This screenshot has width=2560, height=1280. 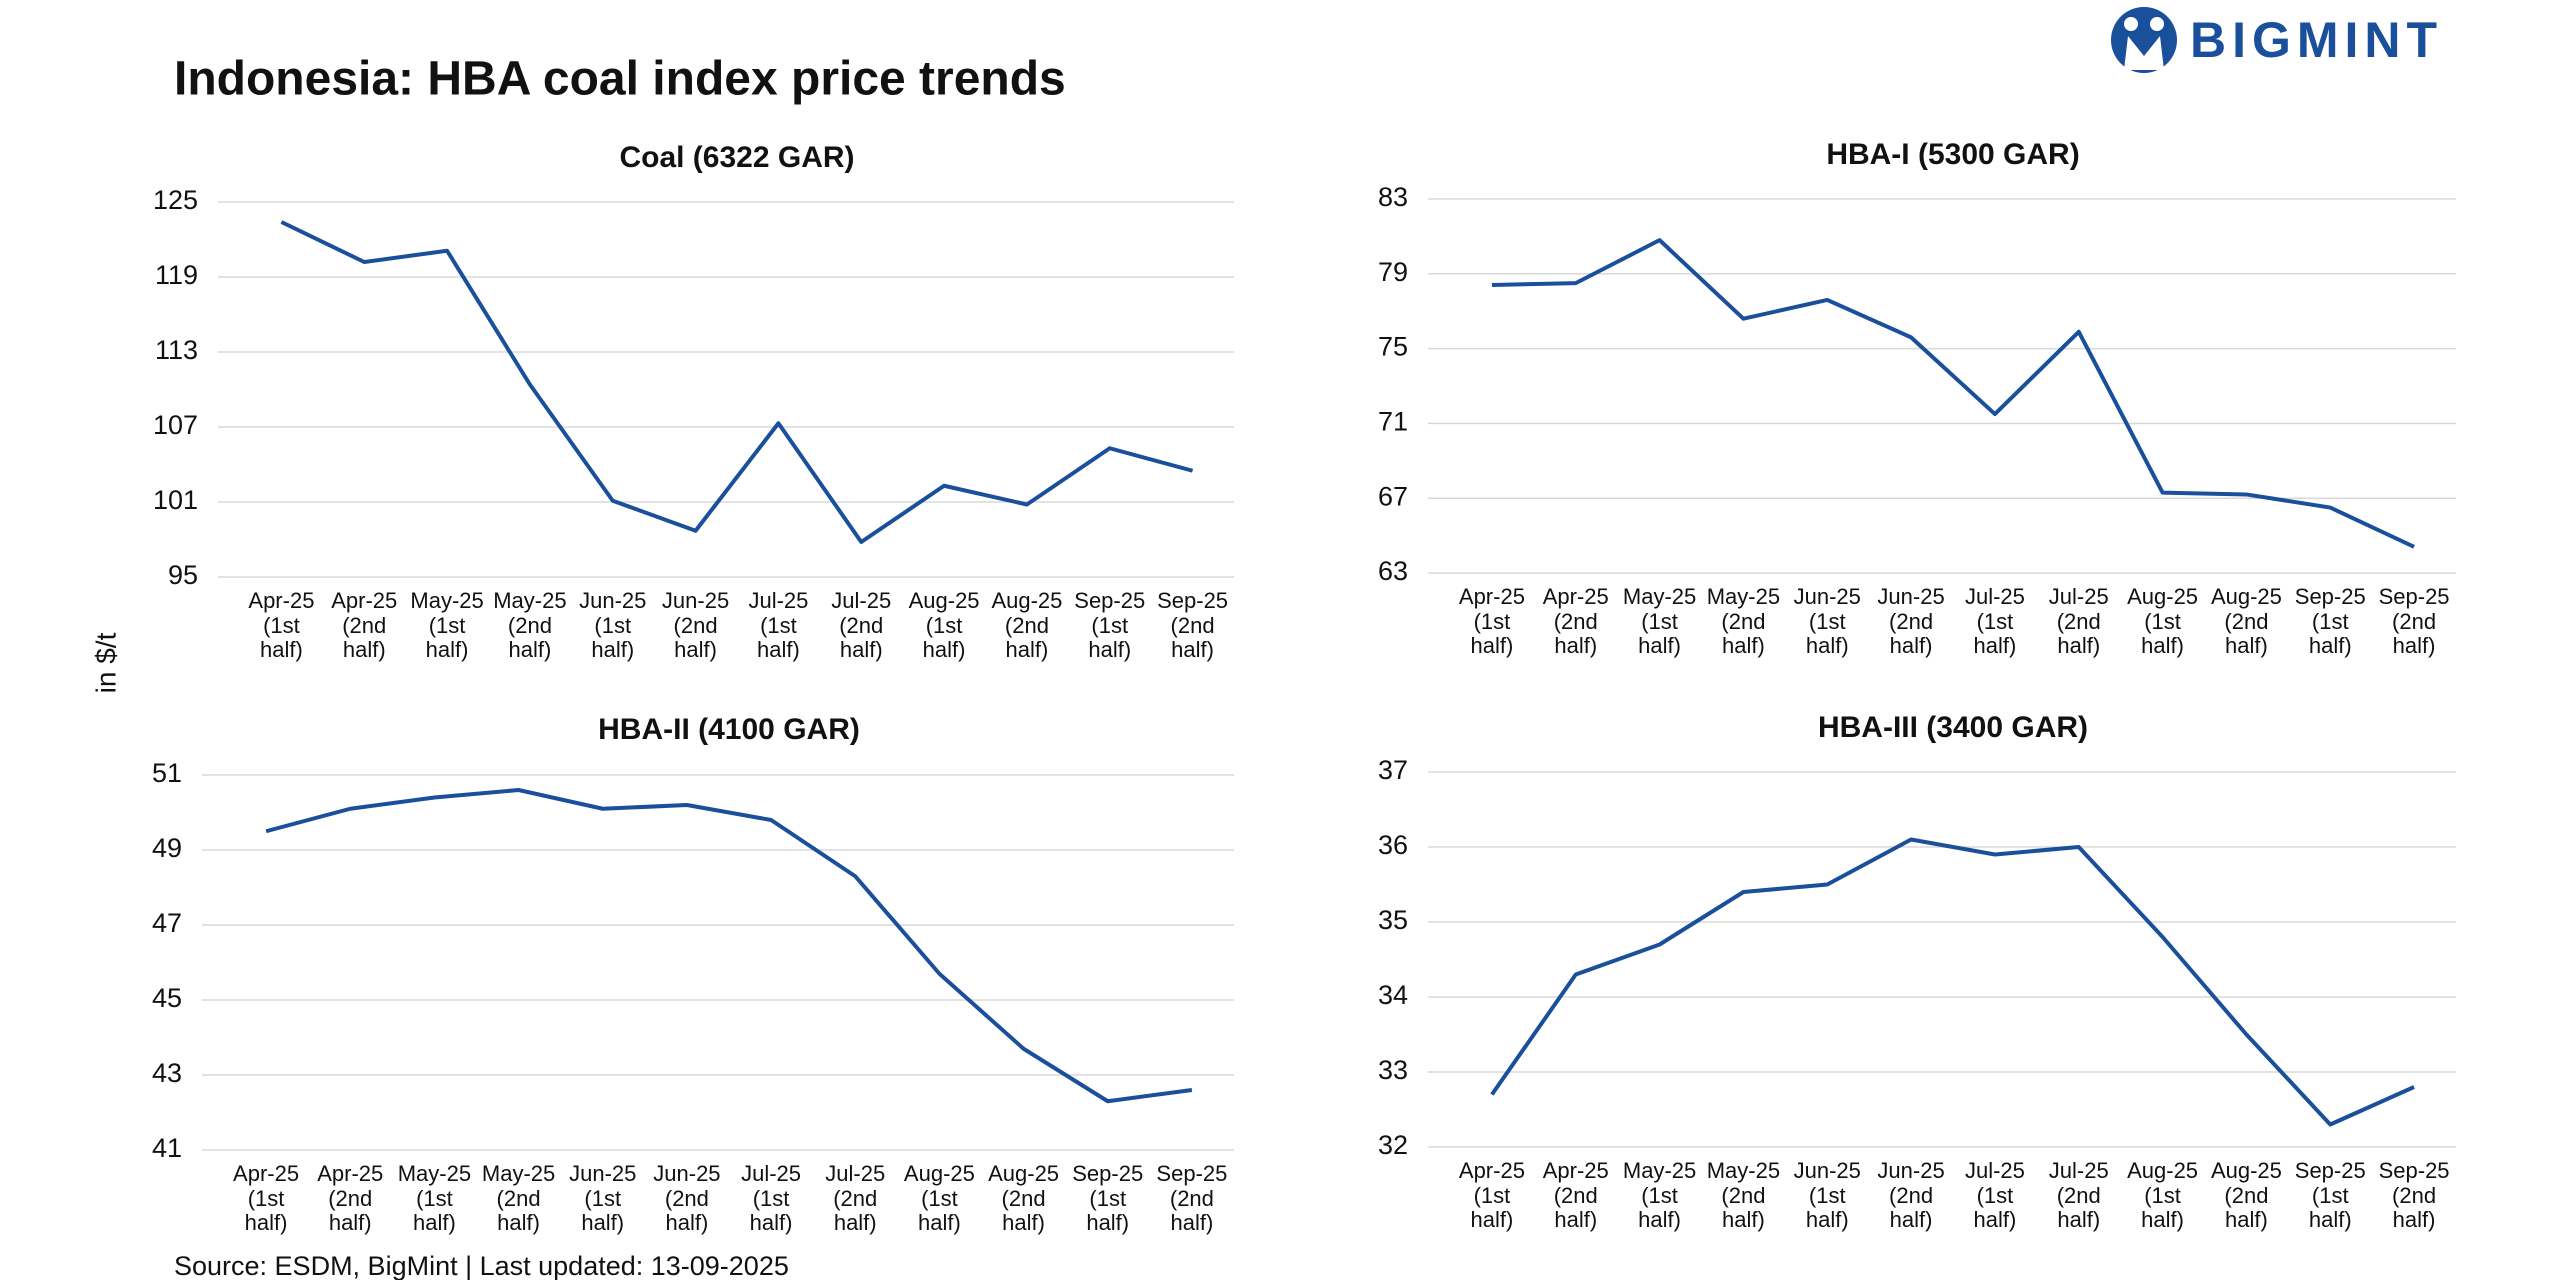 I want to click on y-tick-label: 47, so click(x=167, y=923).